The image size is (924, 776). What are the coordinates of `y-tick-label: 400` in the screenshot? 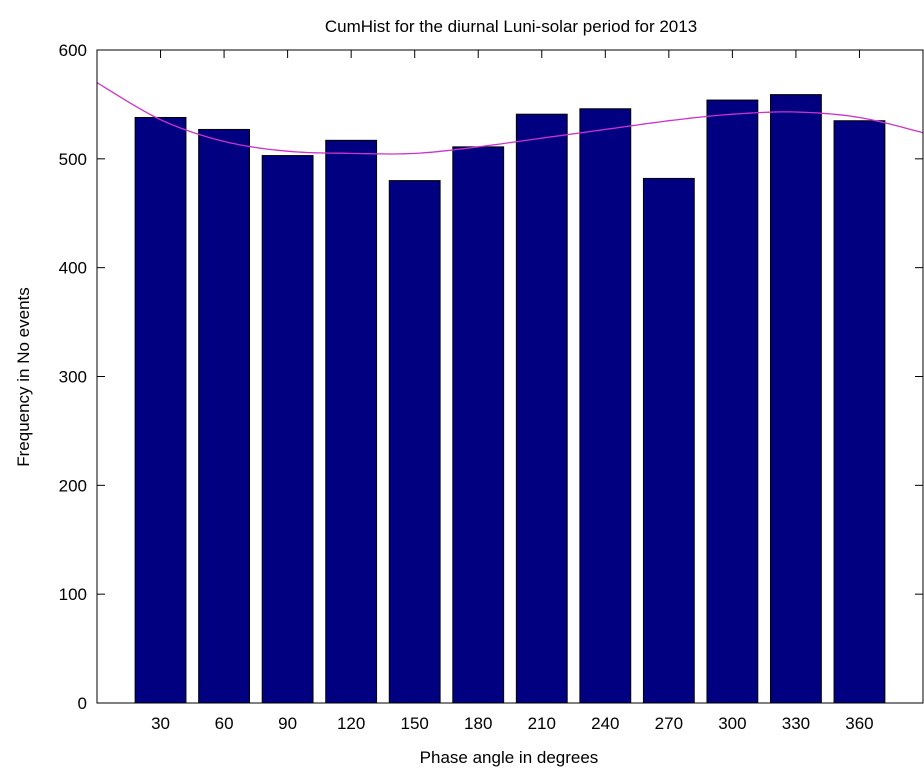 It's located at (73, 268).